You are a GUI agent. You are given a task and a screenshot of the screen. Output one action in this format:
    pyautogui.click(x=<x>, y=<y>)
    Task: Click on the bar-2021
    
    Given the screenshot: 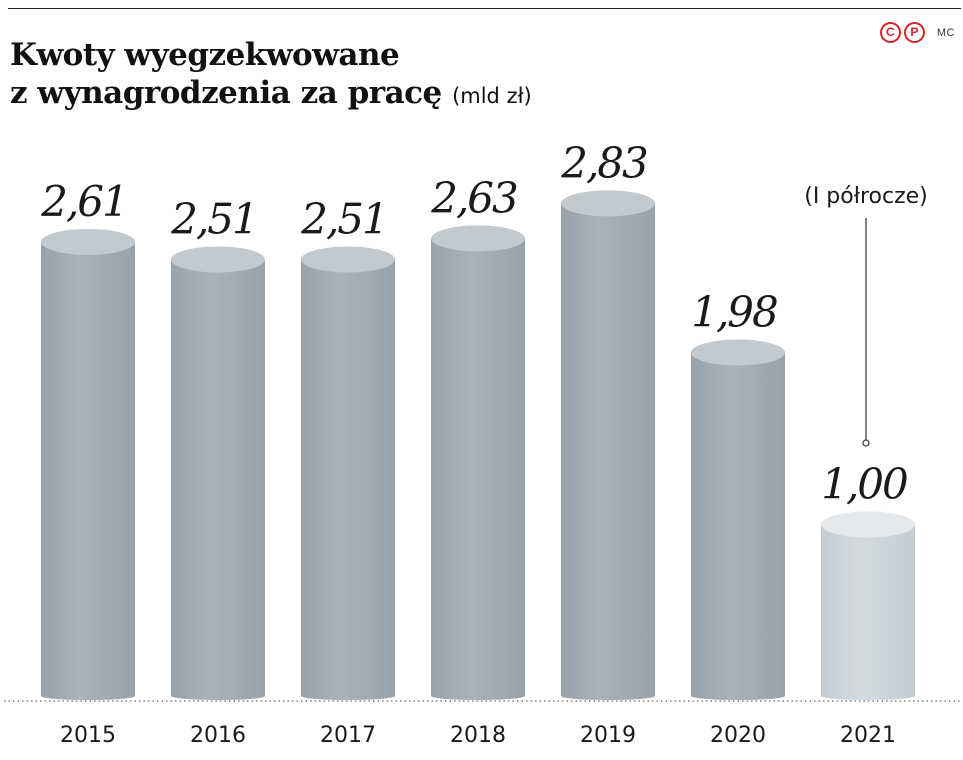 What is the action you would take?
    pyautogui.click(x=868, y=605)
    